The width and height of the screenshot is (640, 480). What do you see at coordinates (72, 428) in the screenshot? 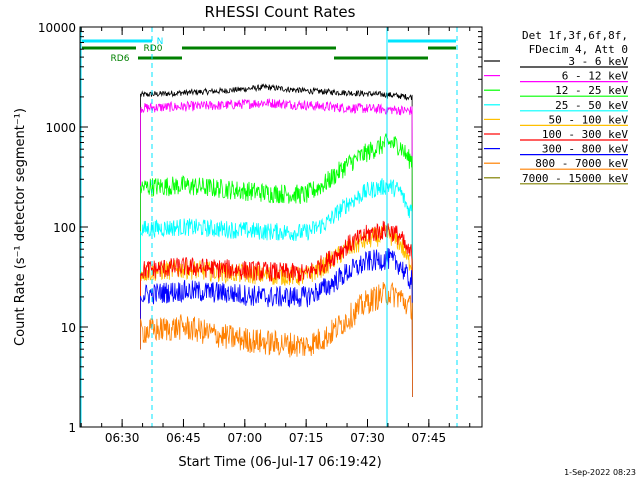
I see `y-tick-label: 1` at bounding box center [72, 428].